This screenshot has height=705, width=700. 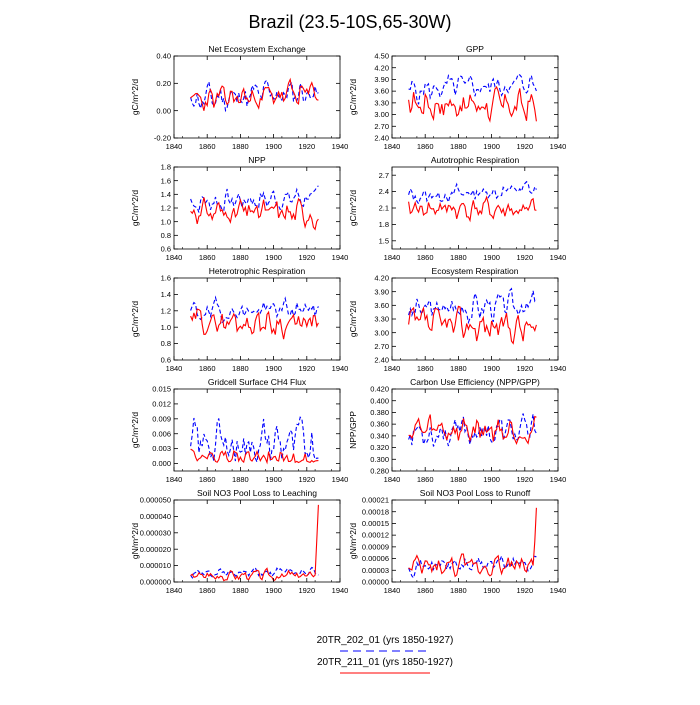 I want to click on y-tick-label: 3.60, so click(x=381, y=305).